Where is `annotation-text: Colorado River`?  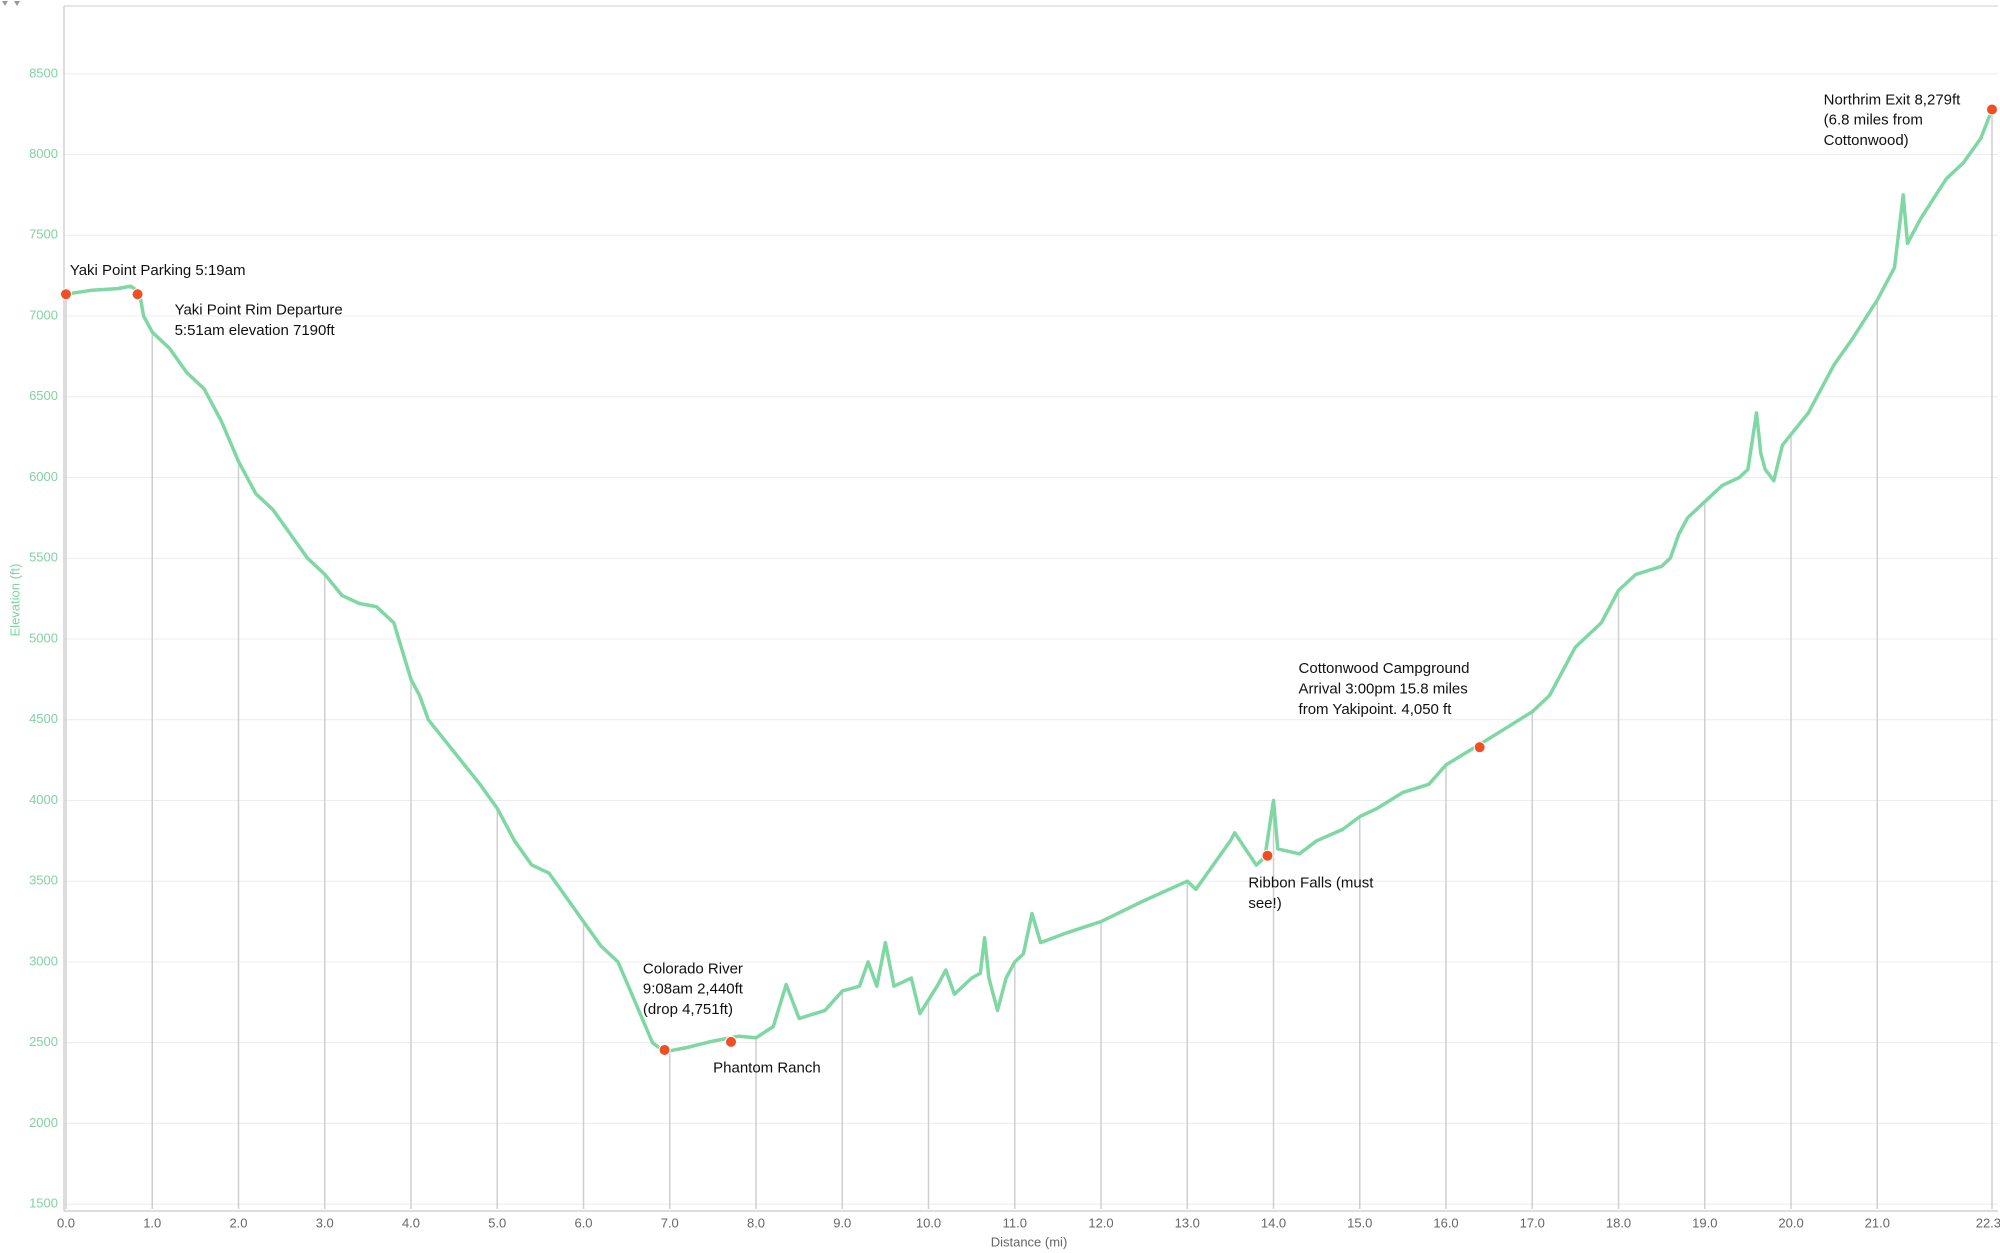 annotation-text: Colorado River is located at coordinates (693, 968).